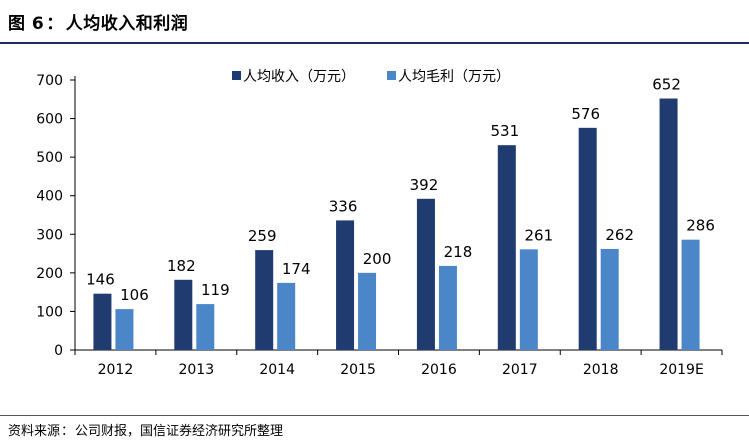 The image size is (749, 443). Describe the element at coordinates (601, 370) in the screenshot. I see `x-tick-label: 2018` at that location.